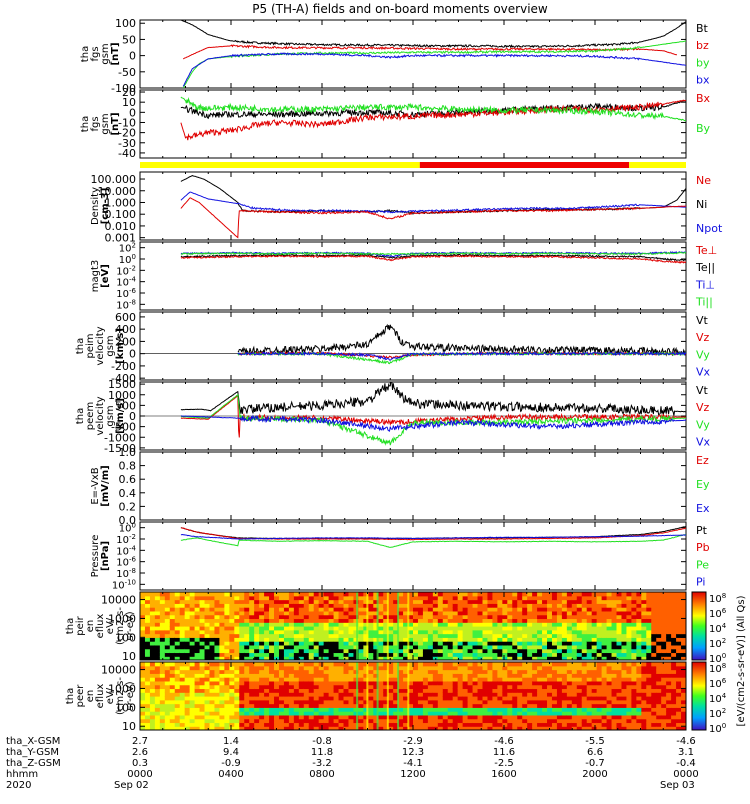 The image size is (750, 804). What do you see at coordinates (503, 774) in the screenshot?
I see `x-axis-value: 1600` at bounding box center [503, 774].